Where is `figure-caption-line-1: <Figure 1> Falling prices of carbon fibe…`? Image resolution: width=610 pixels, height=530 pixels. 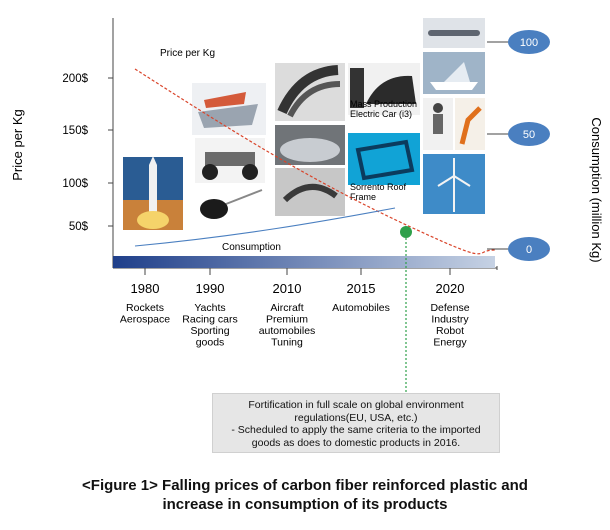 figure-caption-line-1: <Figure 1> Falling prices of carbon fibe… is located at coordinates (305, 485).